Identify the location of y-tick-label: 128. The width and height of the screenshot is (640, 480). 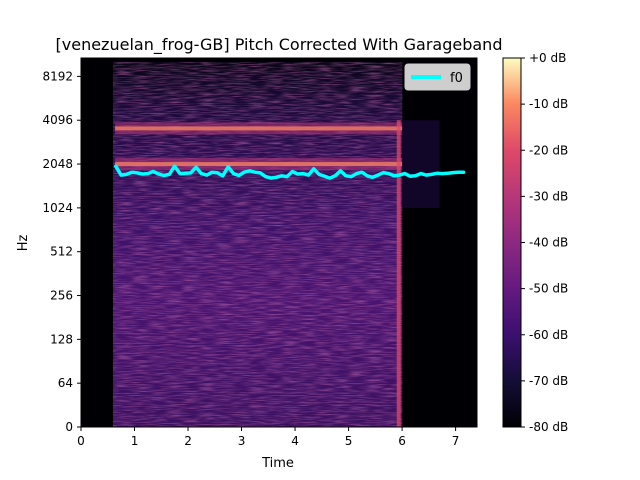
(61, 339).